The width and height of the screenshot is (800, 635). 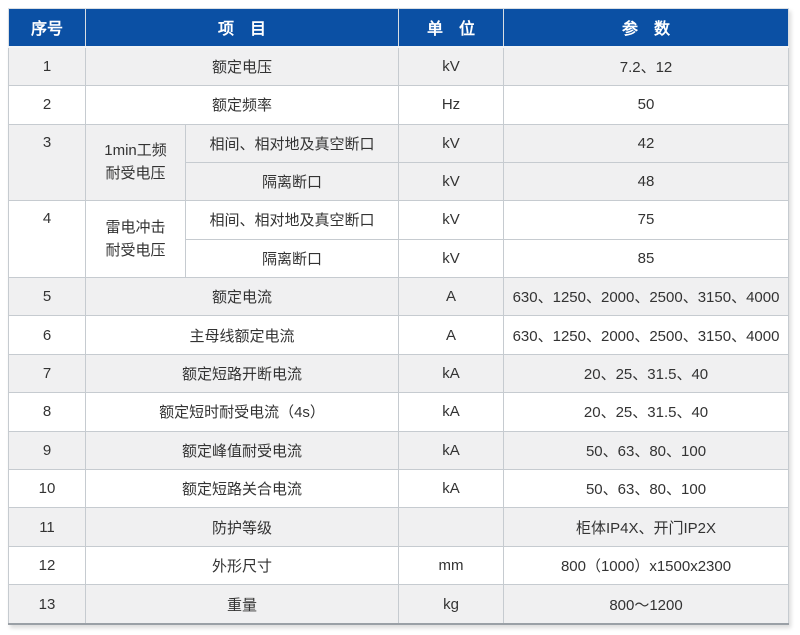 What do you see at coordinates (47, 28) in the screenshot?
I see `header-no: 序号` at bounding box center [47, 28].